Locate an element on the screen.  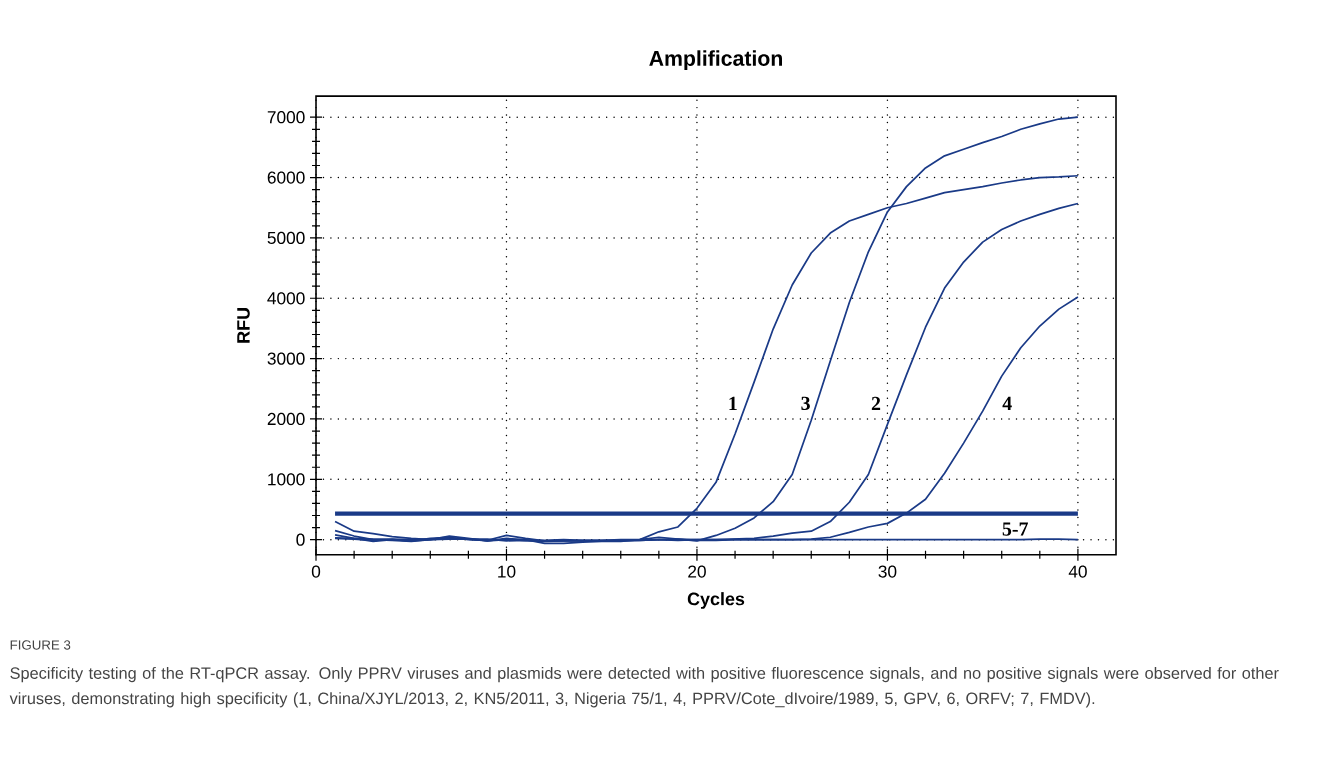
annotation: 2 is located at coordinates (876, 403).